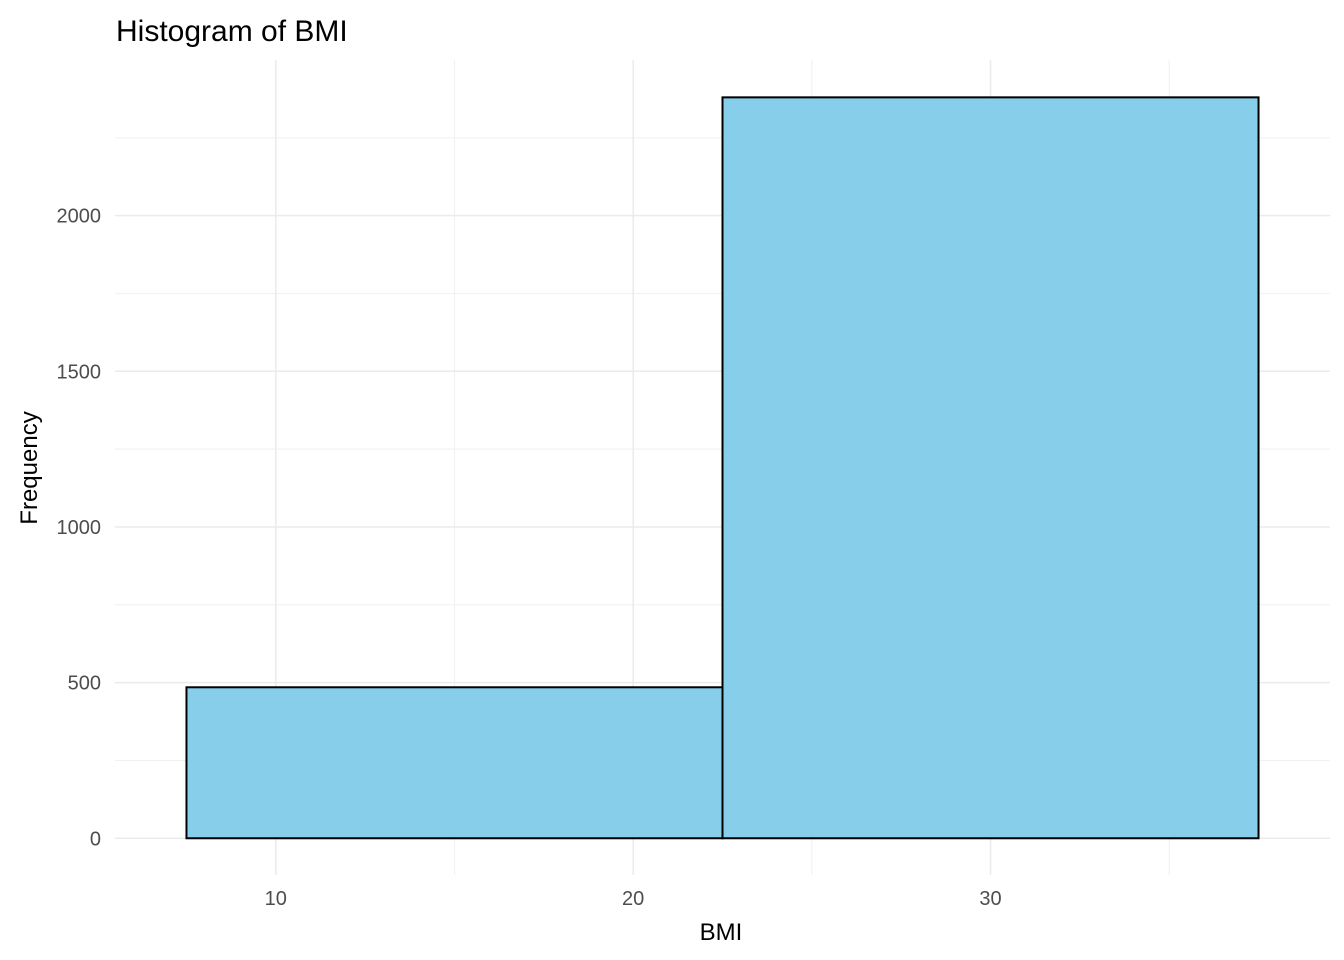 This screenshot has width=1344, height=960. What do you see at coordinates (454, 763) in the screenshot?
I see `histogram-bar` at bounding box center [454, 763].